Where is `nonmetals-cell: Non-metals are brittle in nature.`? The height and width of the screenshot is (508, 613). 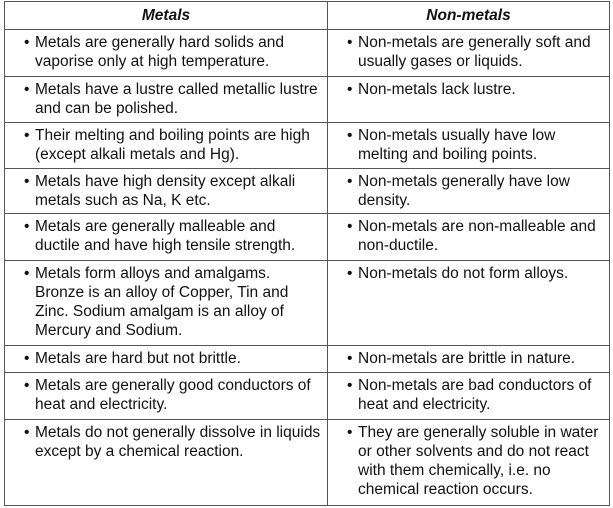 nonmetals-cell: Non-metals are brittle in nature. is located at coordinates (468, 359).